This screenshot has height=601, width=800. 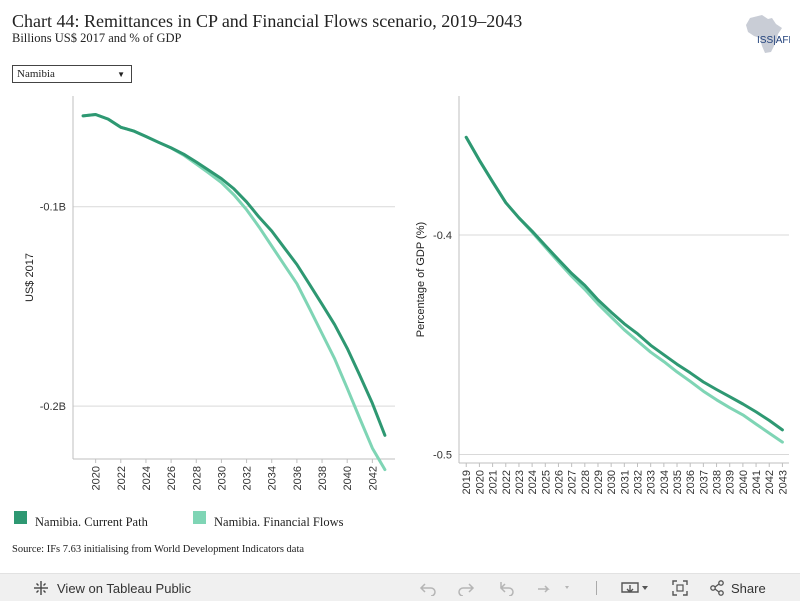 What do you see at coordinates (222, 478) in the screenshot?
I see `x-tick-label-usd-2030: 2030` at bounding box center [222, 478].